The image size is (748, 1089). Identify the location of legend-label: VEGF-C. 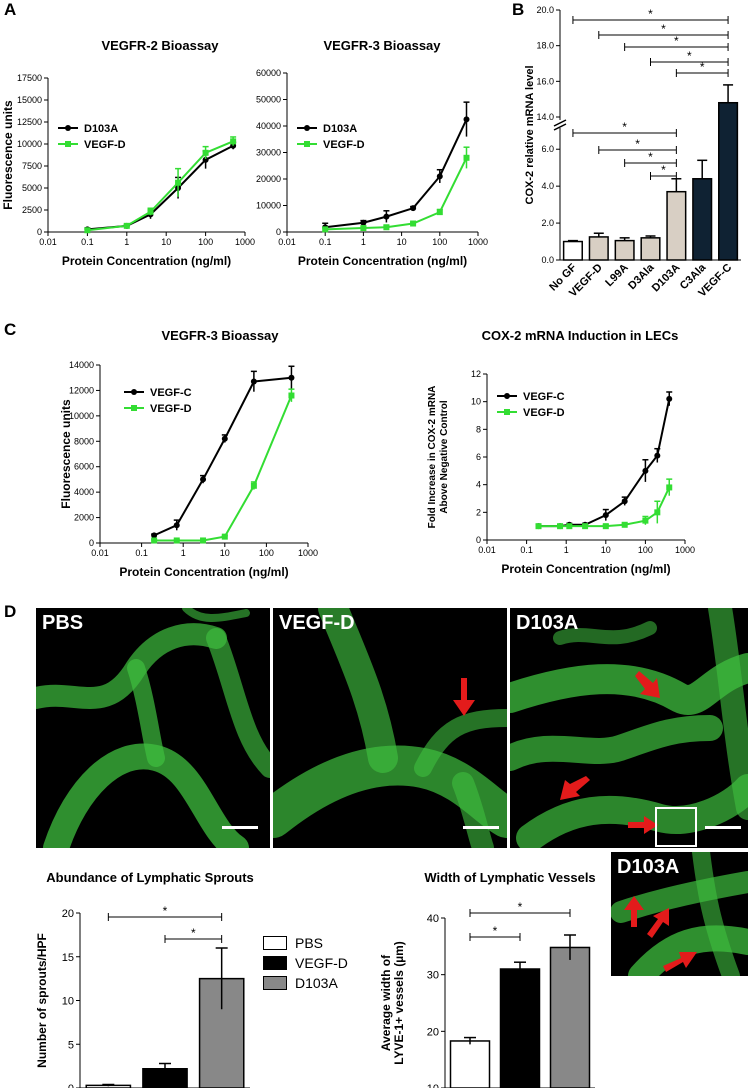
(171, 393).